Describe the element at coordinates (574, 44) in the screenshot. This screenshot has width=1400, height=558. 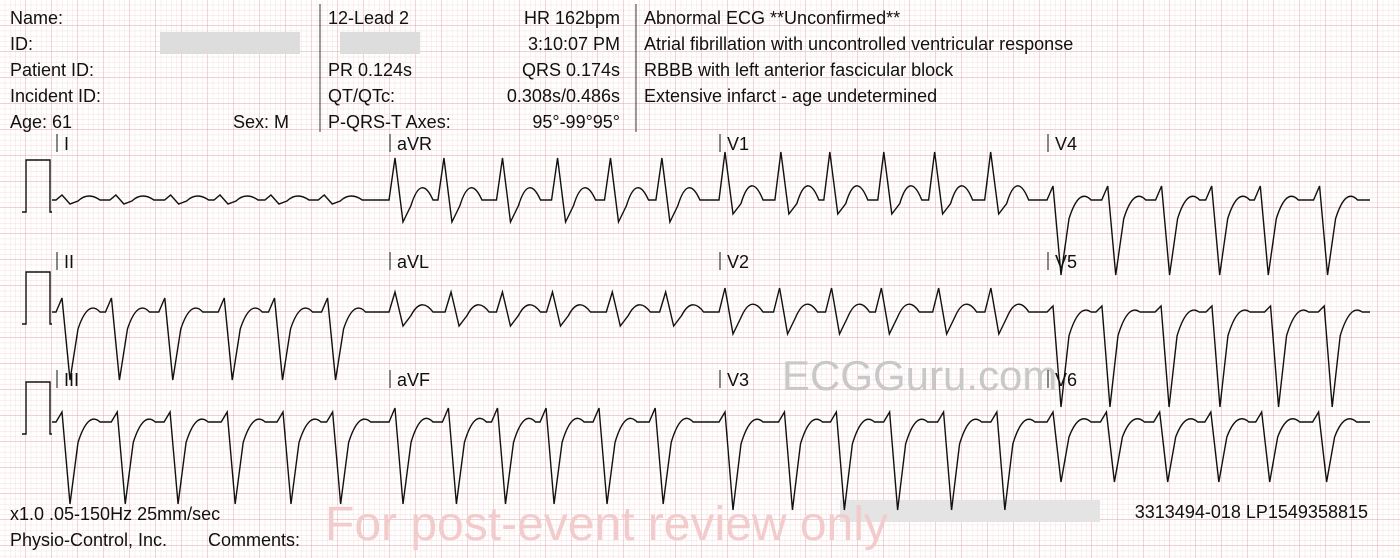
I see `value: 3:10:07 PM` at that location.